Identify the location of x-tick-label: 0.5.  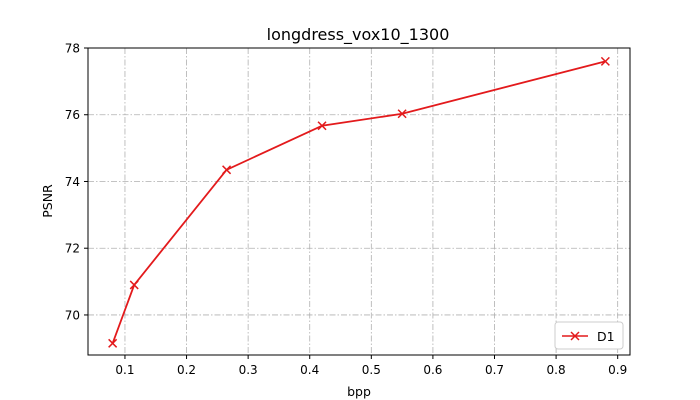
(371, 370).